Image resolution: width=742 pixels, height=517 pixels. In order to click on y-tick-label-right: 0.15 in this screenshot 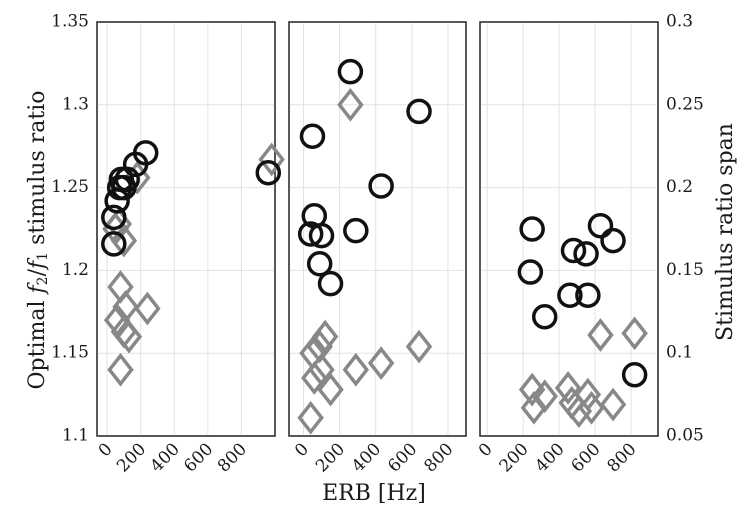, I will do `click(685, 270)`.